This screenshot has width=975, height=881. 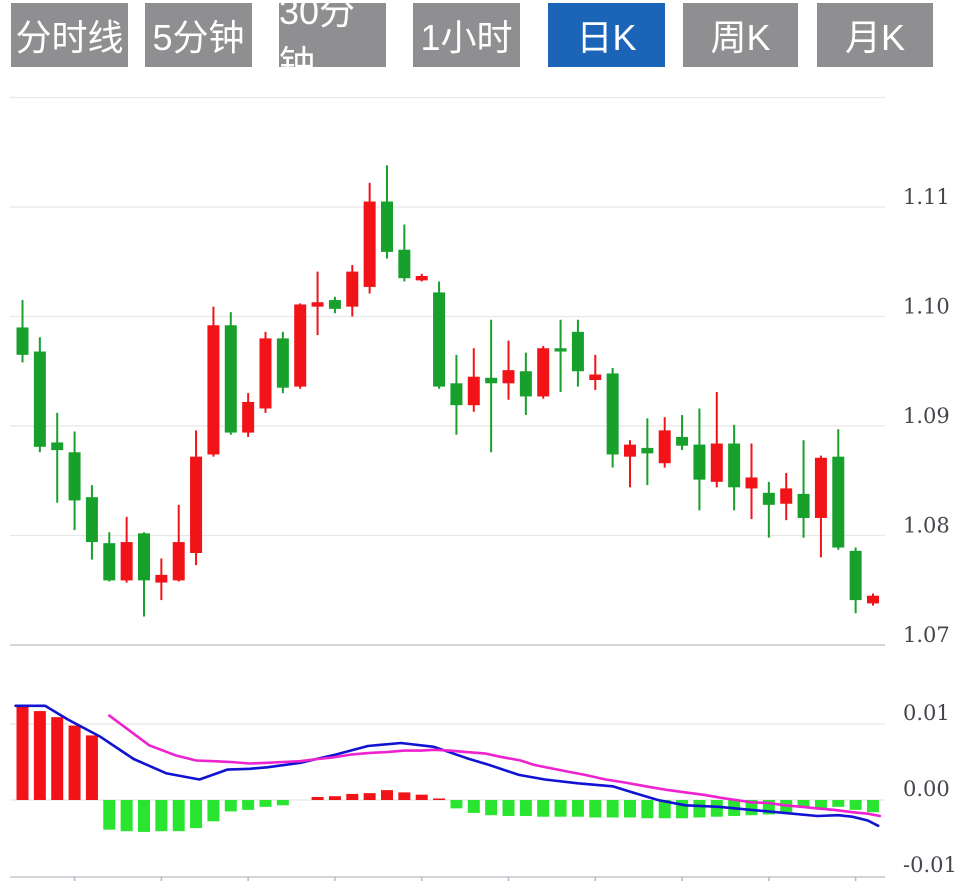 I want to click on price-tick-label: 1.07, so click(x=926, y=635).